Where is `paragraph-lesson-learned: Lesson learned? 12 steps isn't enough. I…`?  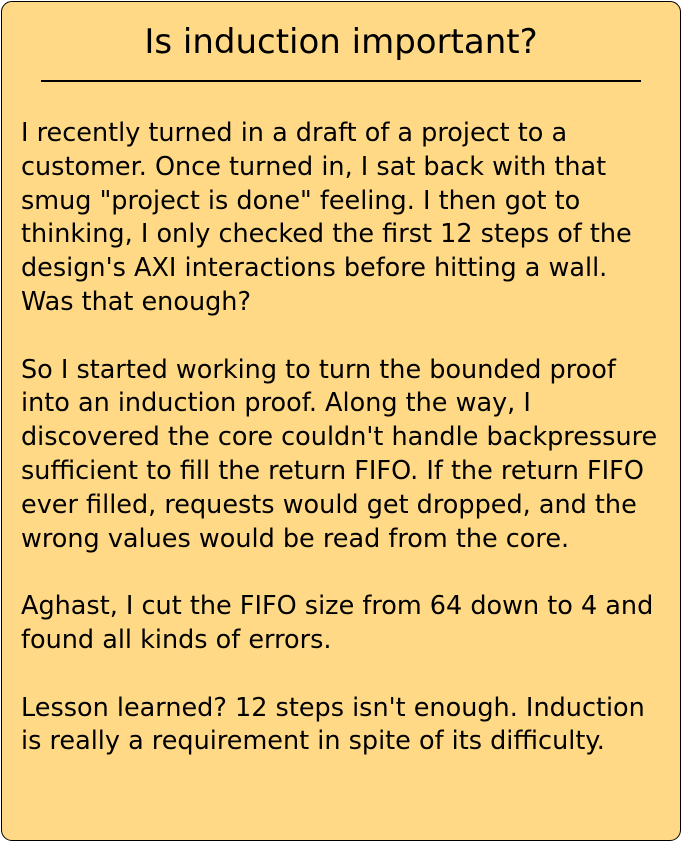
paragraph-lesson-learned: Lesson learned? 12 steps isn't enough. I… is located at coordinates (333, 724).